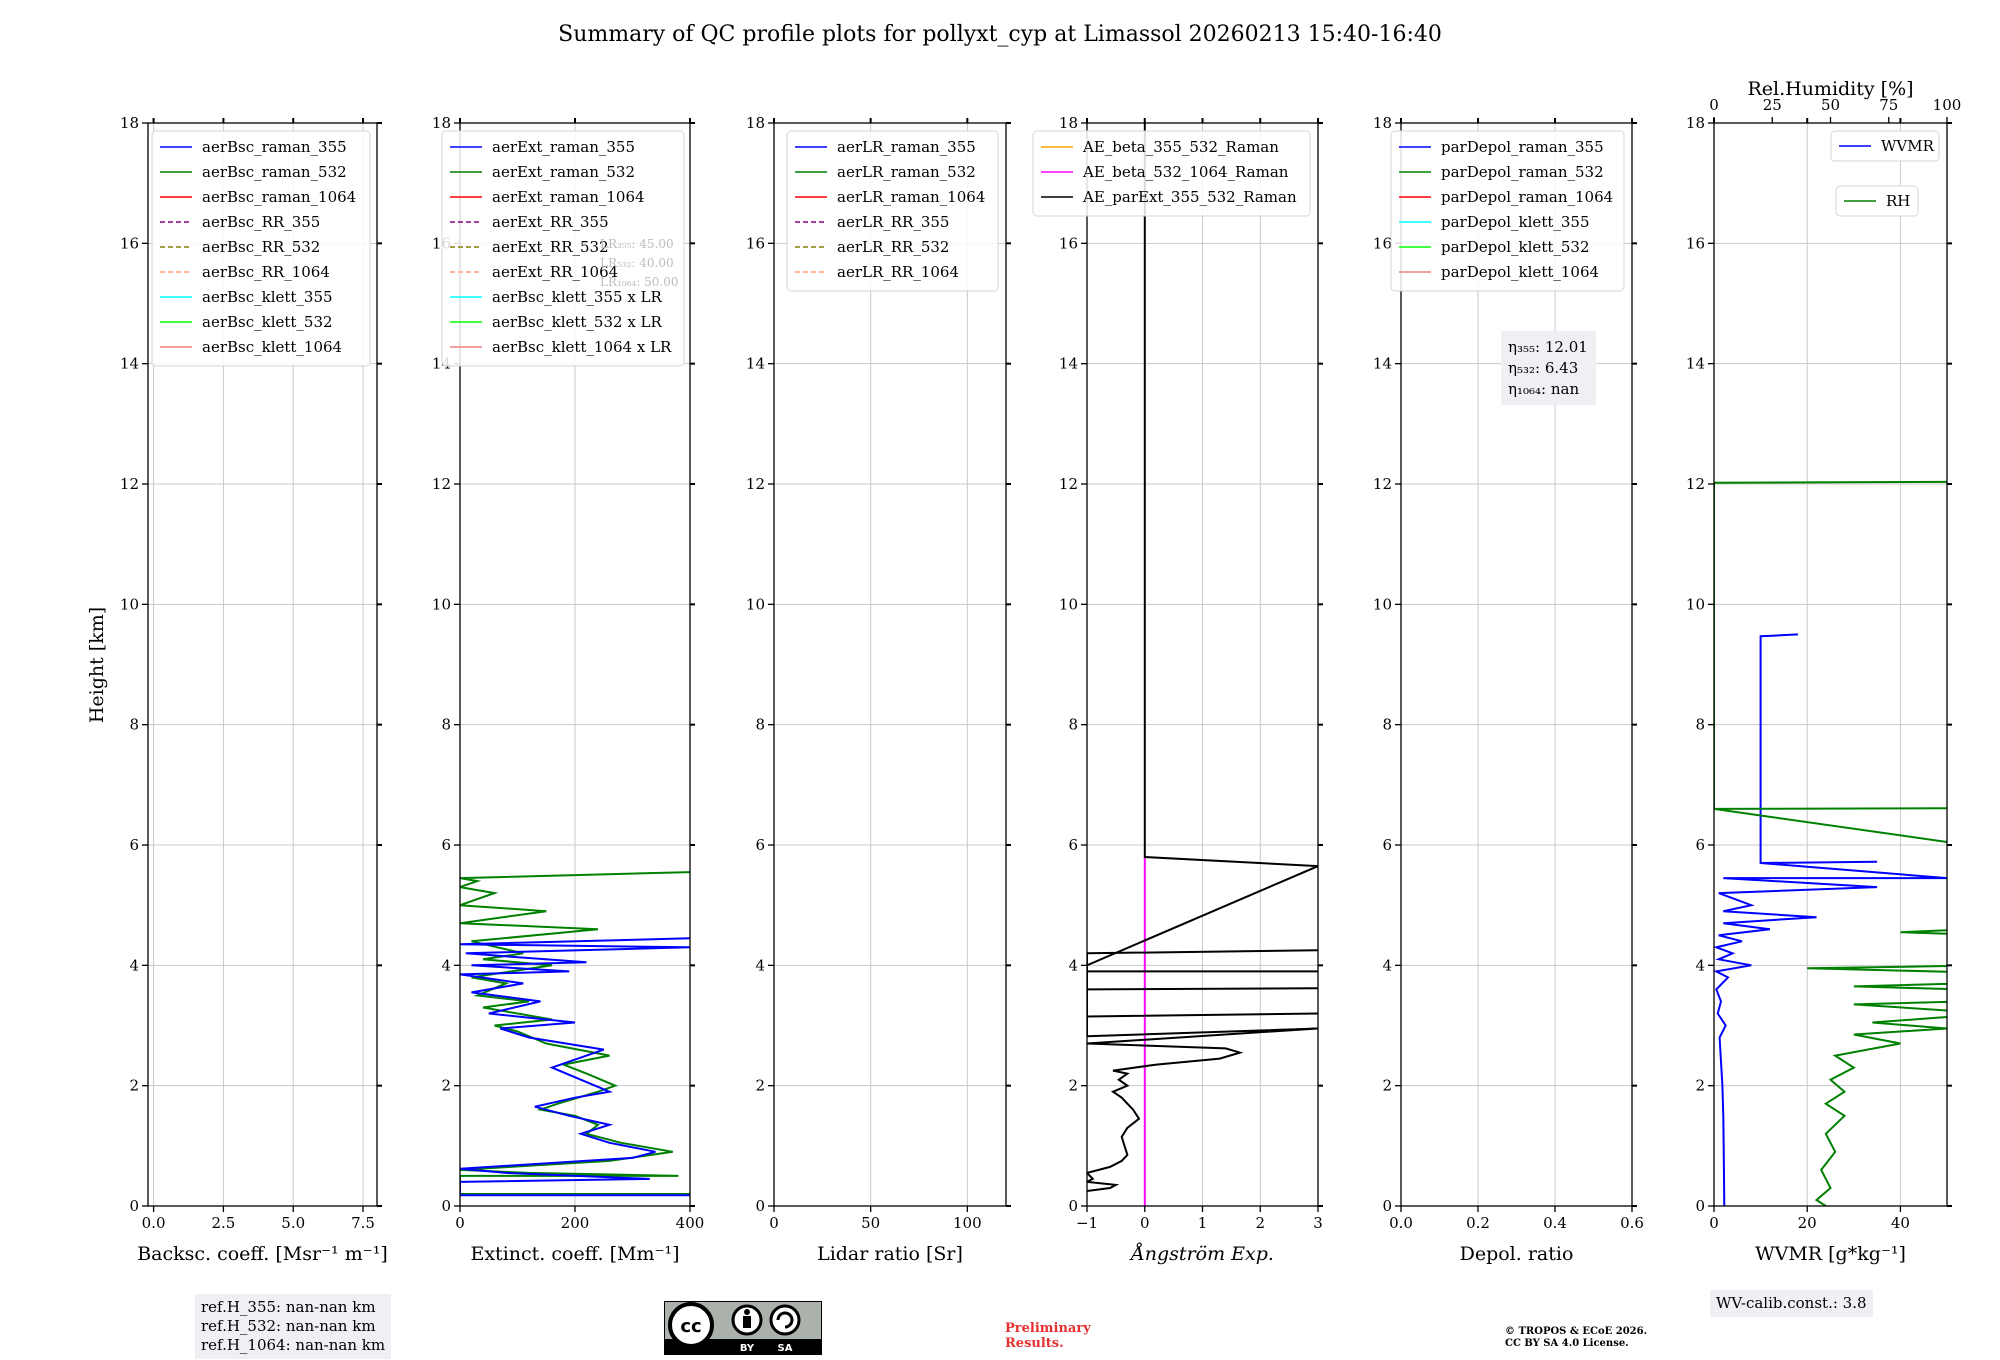 The image size is (2000, 1360). Describe the element at coordinates (893, 222) in the screenshot. I see `legend-label: aerLR_RR_355` at that location.